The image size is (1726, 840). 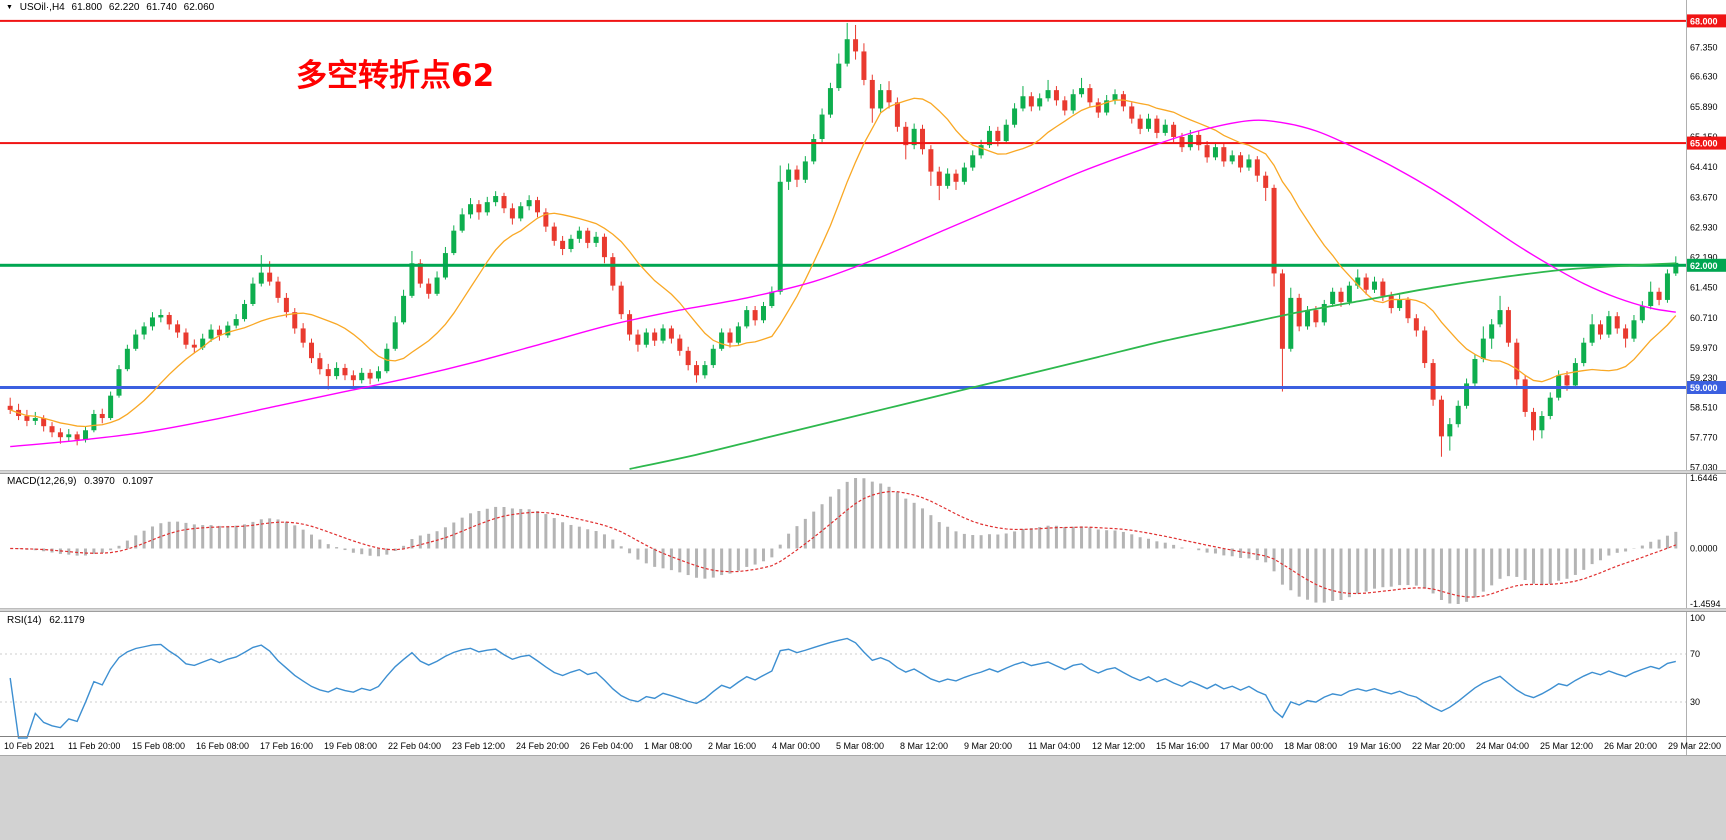 I want to click on time-tick-label: 8 Mar 12:00, so click(x=924, y=746).